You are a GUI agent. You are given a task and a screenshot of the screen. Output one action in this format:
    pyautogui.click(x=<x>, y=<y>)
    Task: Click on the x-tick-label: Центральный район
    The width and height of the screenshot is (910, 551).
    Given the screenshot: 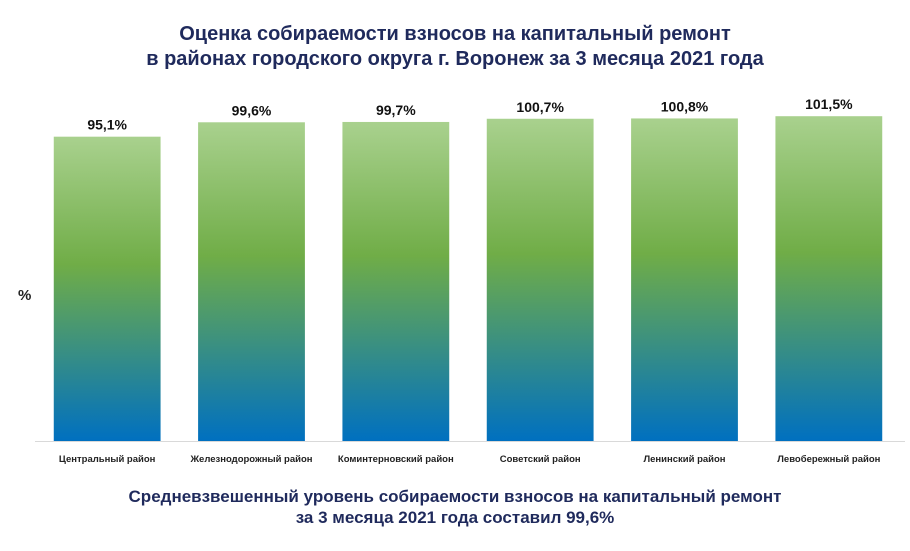 What is the action you would take?
    pyautogui.click(x=107, y=459)
    